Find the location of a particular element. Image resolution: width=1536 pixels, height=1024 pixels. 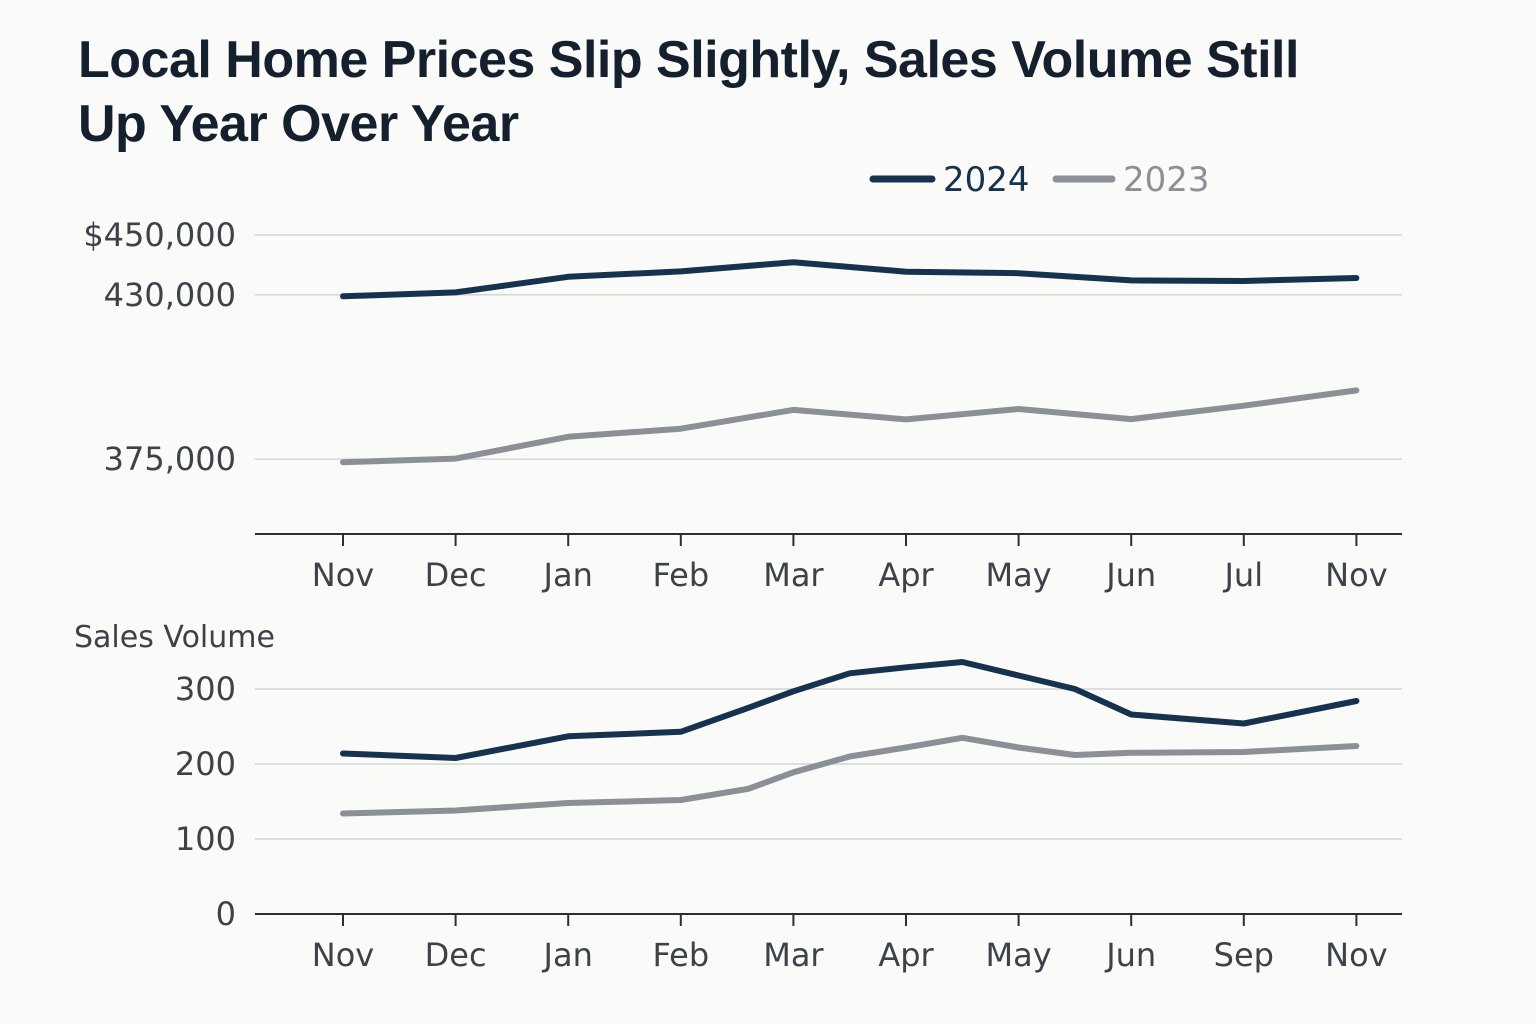

x-tick-label-jul: Jul is located at coordinates (1242, 575).